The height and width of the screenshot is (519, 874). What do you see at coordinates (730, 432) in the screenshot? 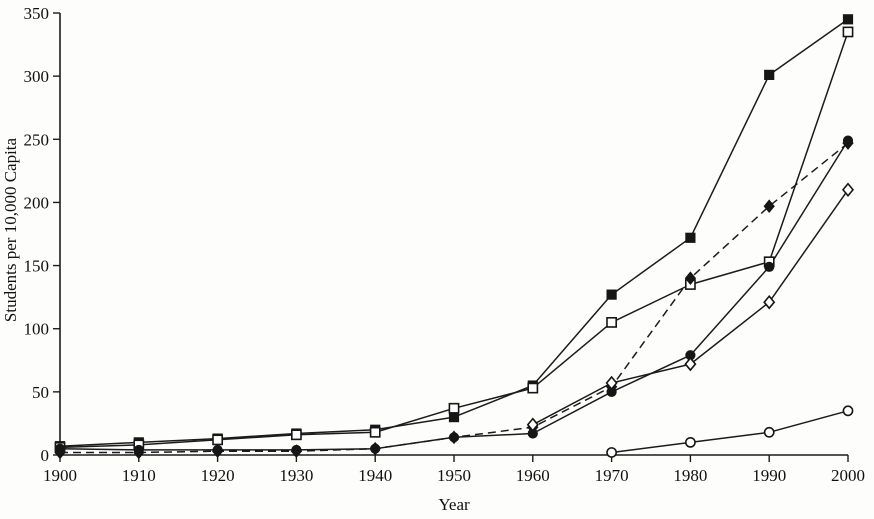
I see `series-open-circle-line` at bounding box center [730, 432].